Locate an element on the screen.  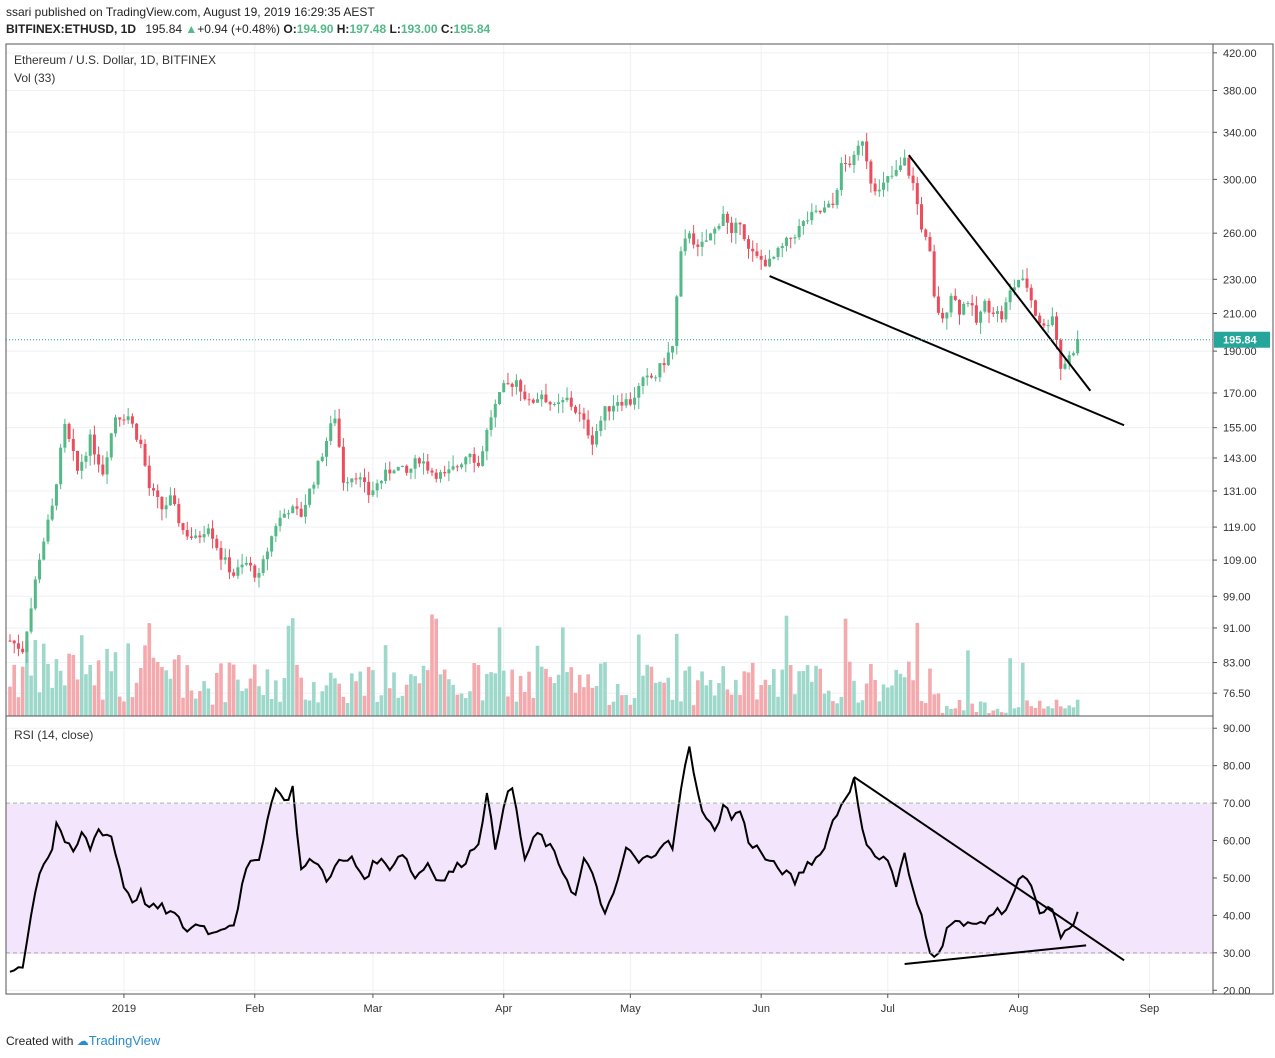
close-label: C: is located at coordinates (447, 29).